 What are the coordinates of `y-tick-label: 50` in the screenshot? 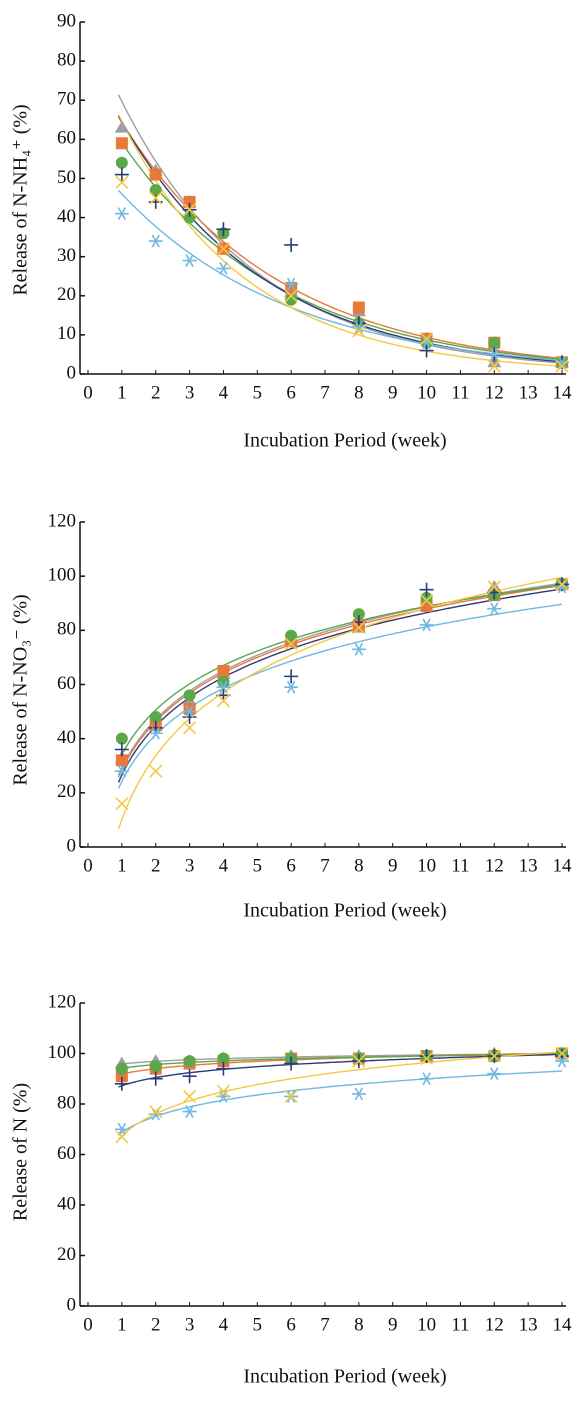 It's located at (66, 177).